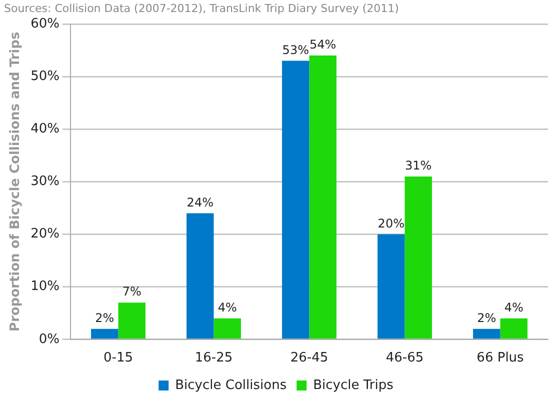 The image size is (552, 402). I want to click on x-tick-label: 26-45, so click(309, 358).